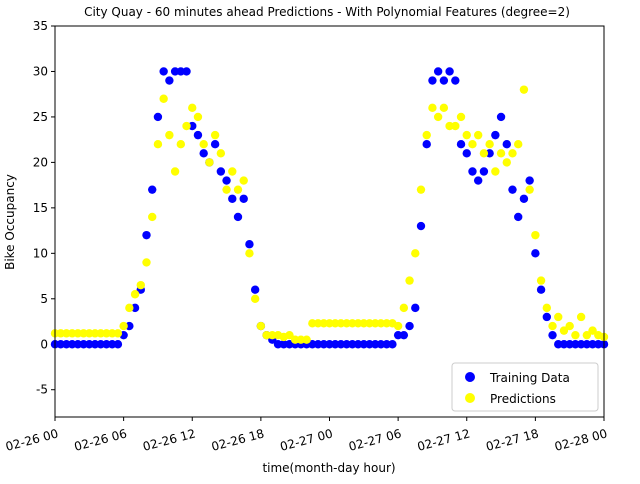 Image resolution: width=640 pixels, height=484 pixels. Describe the element at coordinates (40, 253) in the screenshot. I see `y-tick-label: 10` at that location.